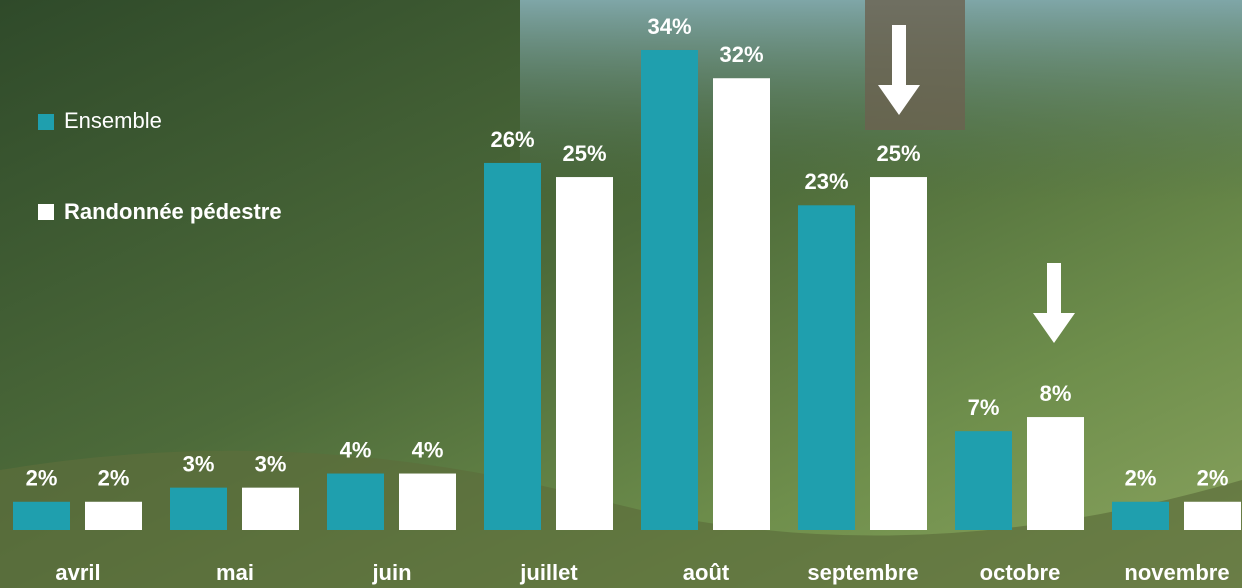  What do you see at coordinates (826, 181) in the screenshot?
I see `value-label: 23%` at bounding box center [826, 181].